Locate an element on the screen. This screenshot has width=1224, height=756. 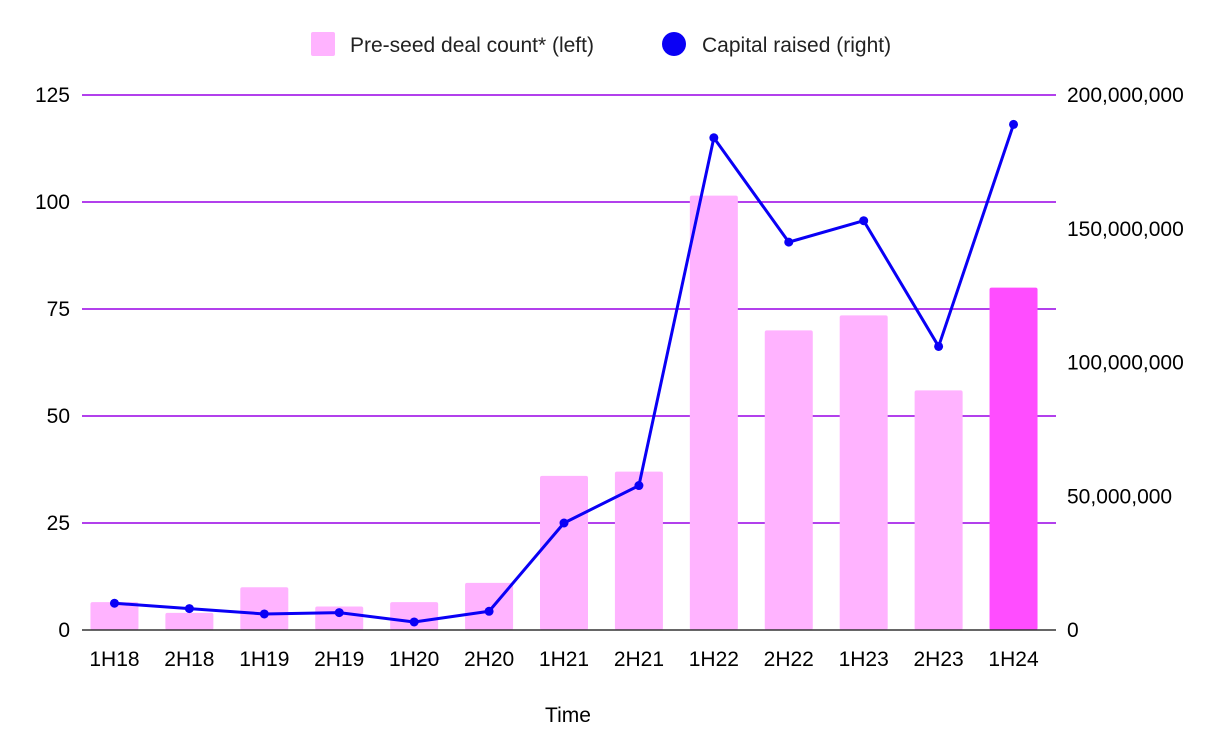
y-left-tick-label: 25 is located at coordinates (58, 523).